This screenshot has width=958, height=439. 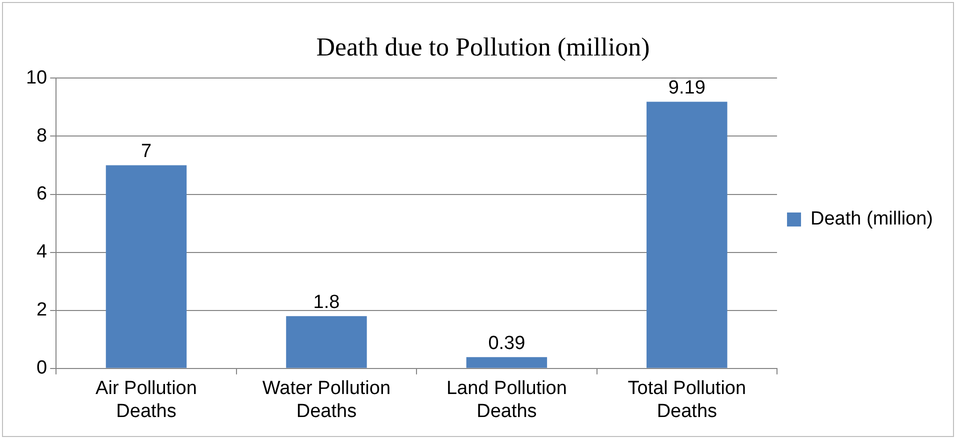 I want to click on x-tick-label: Water Pollution Deaths, so click(x=326, y=400).